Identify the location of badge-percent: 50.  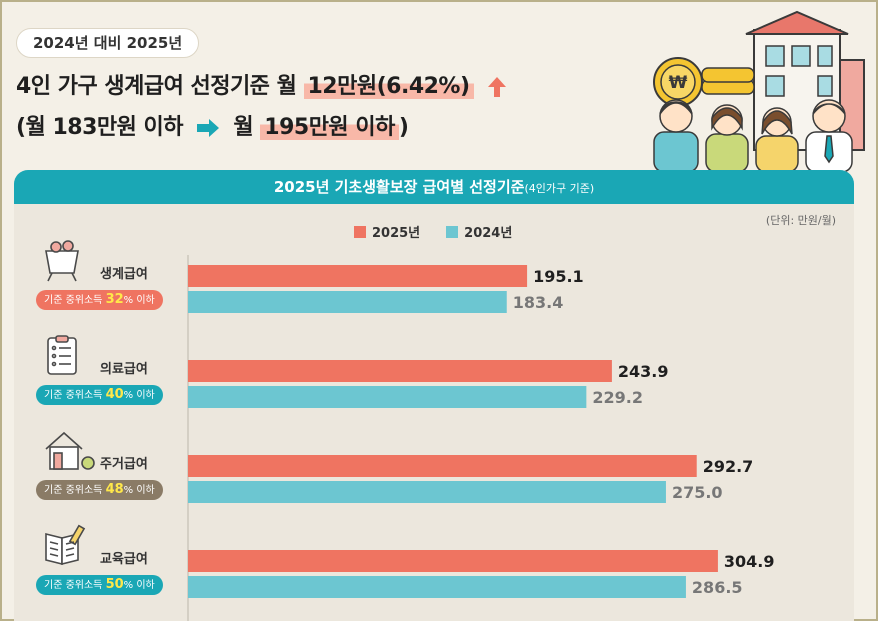
(114, 584).